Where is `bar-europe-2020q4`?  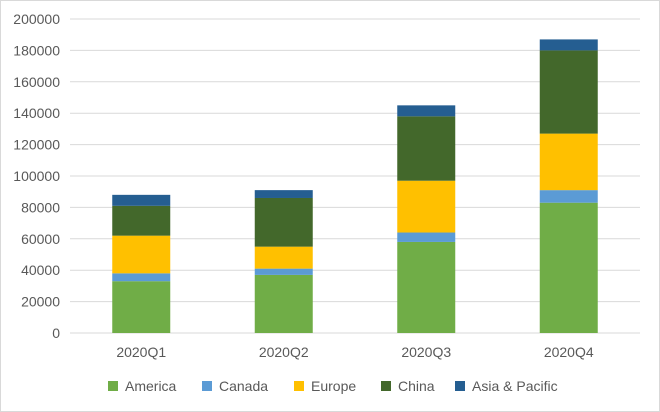
bar-europe-2020q4 is located at coordinates (568, 162).